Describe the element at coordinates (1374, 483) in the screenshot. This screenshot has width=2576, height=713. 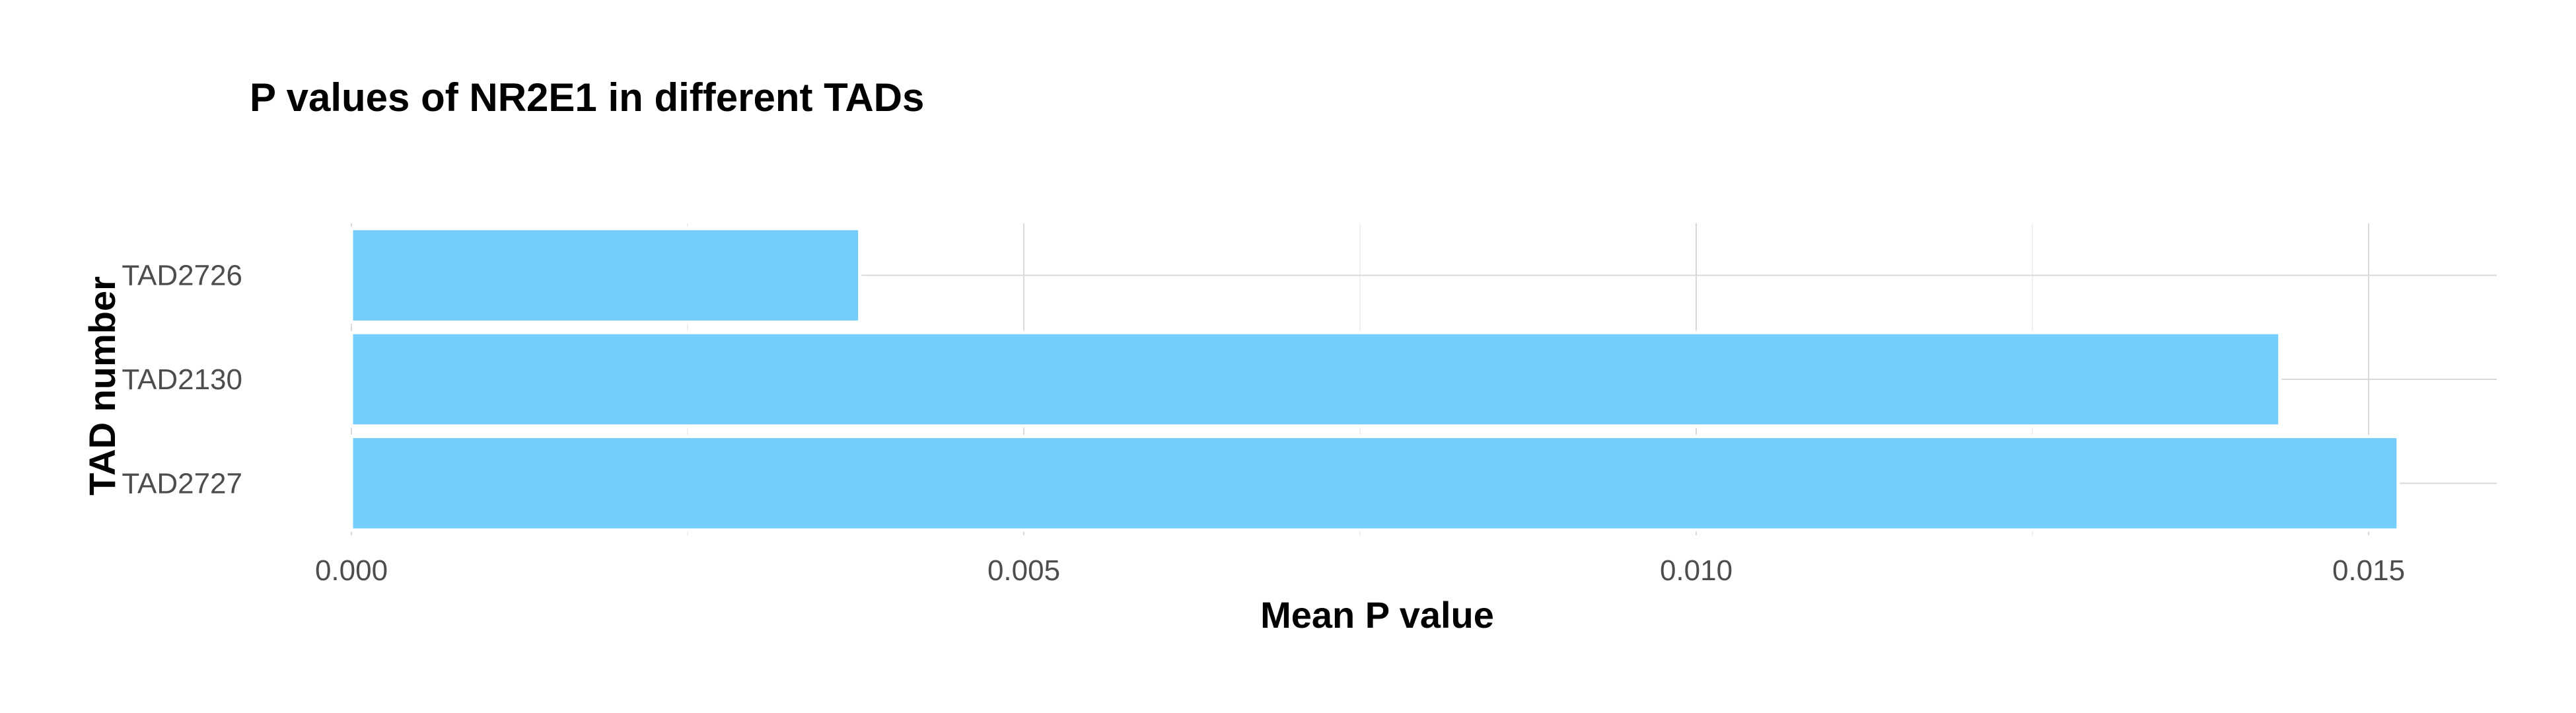
I see `bar-tad2727` at that location.